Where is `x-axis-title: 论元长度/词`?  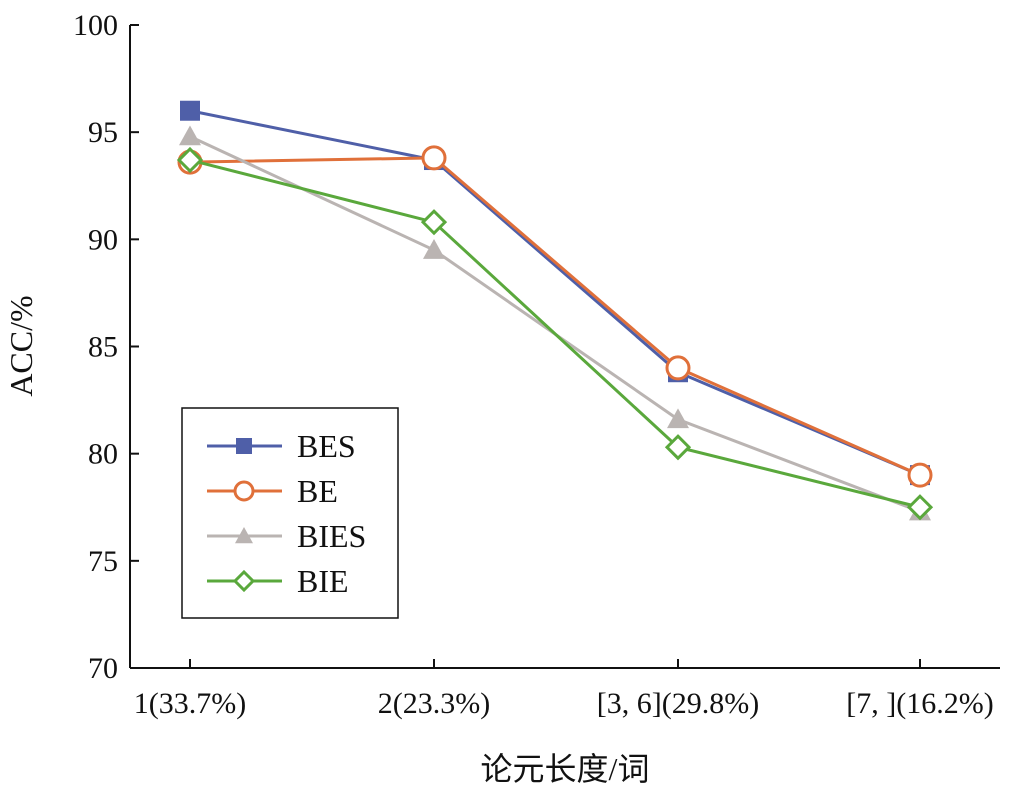 x-axis-title: 论元长度/词 is located at coordinates (565, 769).